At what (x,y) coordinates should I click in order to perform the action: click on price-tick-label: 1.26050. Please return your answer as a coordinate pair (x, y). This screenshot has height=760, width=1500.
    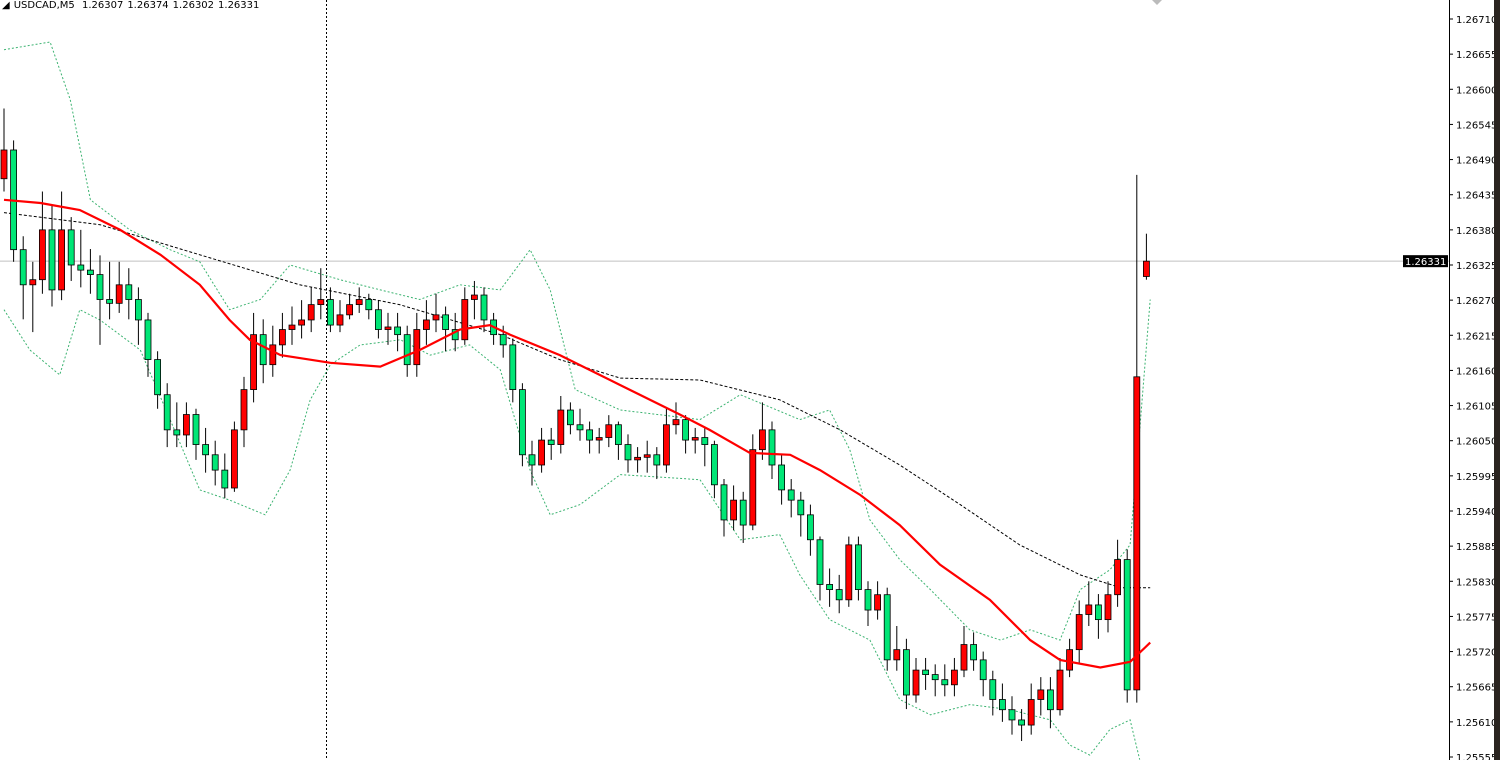
    Looking at the image, I should click on (1476, 442).